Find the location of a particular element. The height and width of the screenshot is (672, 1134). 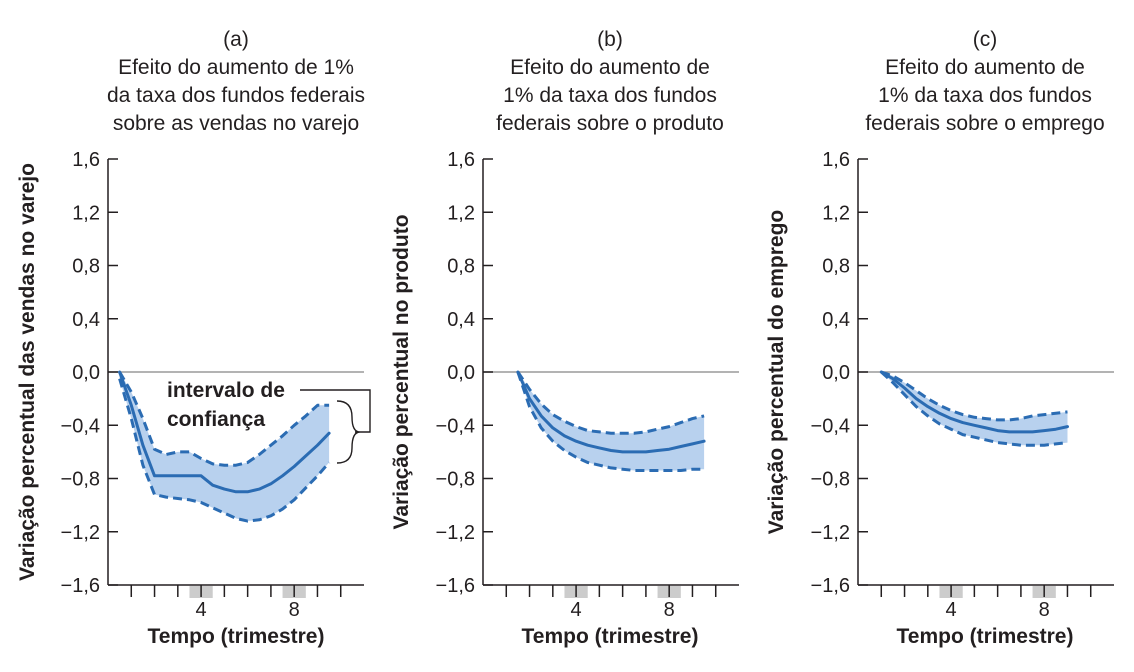

confidence-interval-label-line-2: confiança is located at coordinates (216, 419).